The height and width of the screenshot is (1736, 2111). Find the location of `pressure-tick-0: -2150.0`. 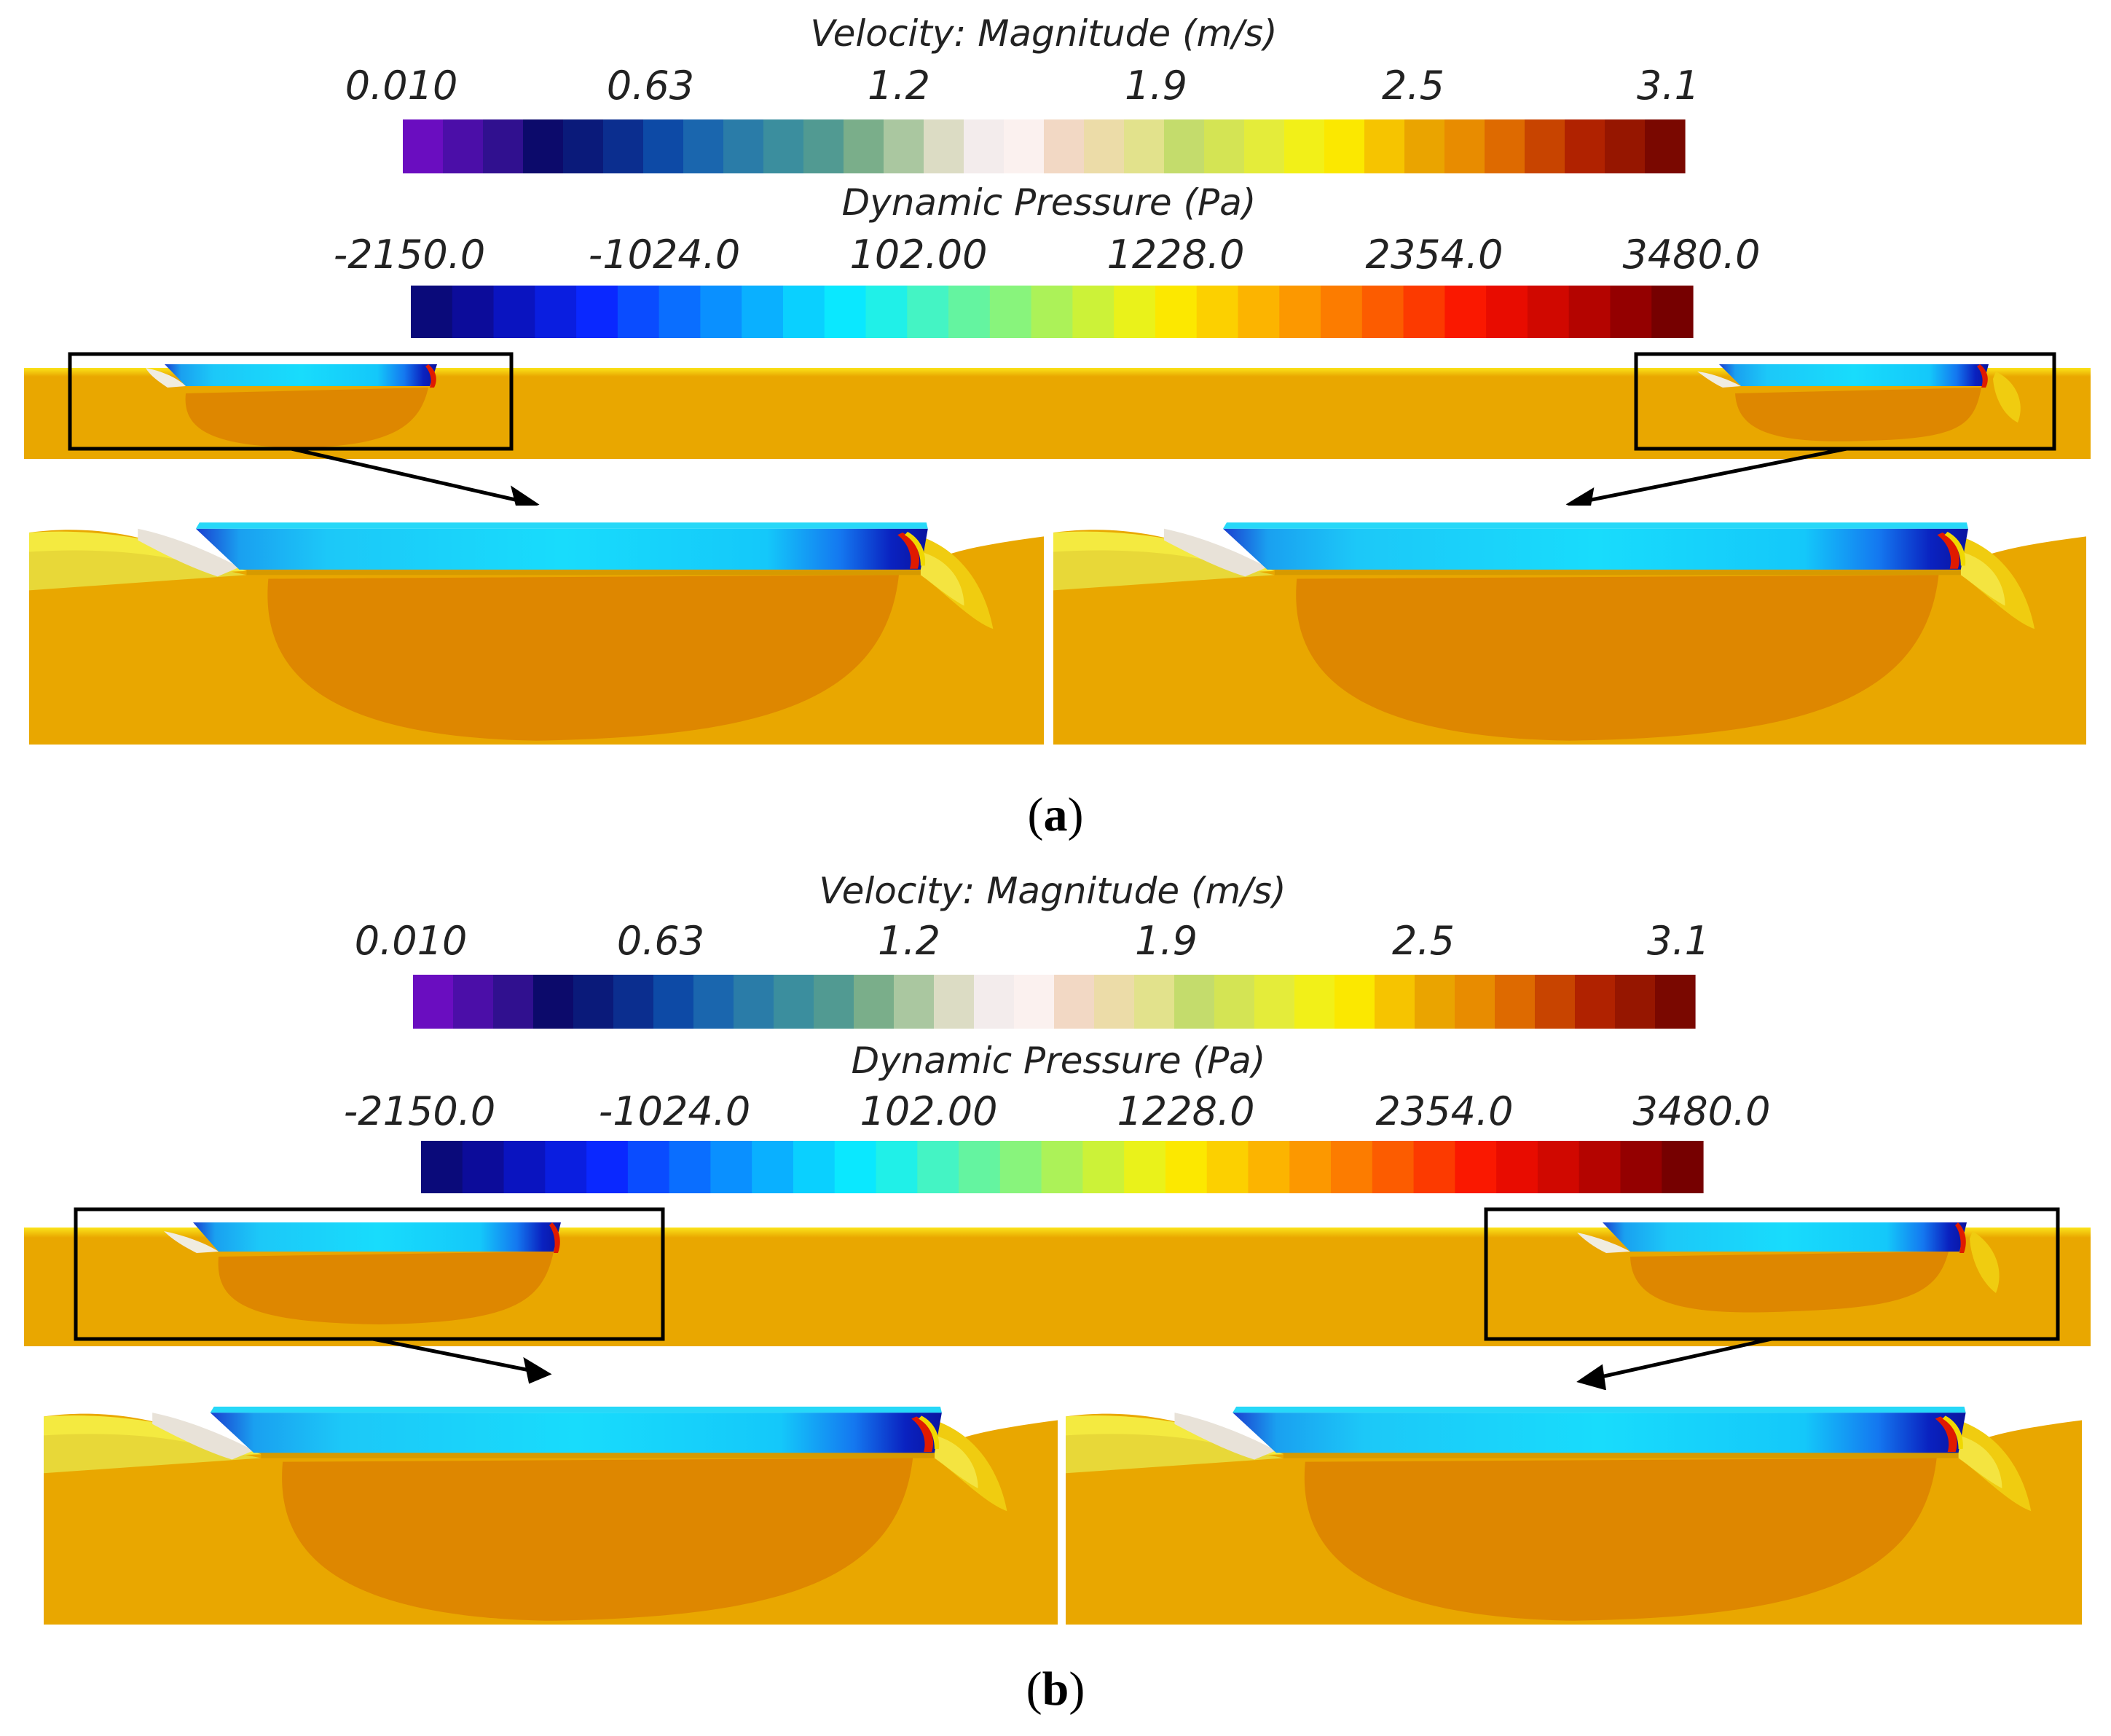

pressure-tick-0: -2150.0 is located at coordinates (419, 1111).